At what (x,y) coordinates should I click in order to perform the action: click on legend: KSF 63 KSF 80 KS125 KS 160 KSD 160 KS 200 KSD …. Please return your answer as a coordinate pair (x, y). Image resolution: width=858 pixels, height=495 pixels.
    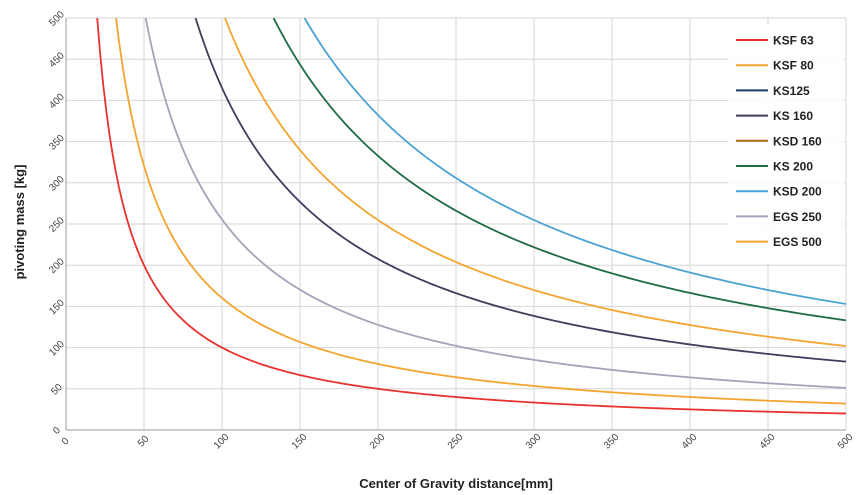
    Looking at the image, I should click on (786, 144).